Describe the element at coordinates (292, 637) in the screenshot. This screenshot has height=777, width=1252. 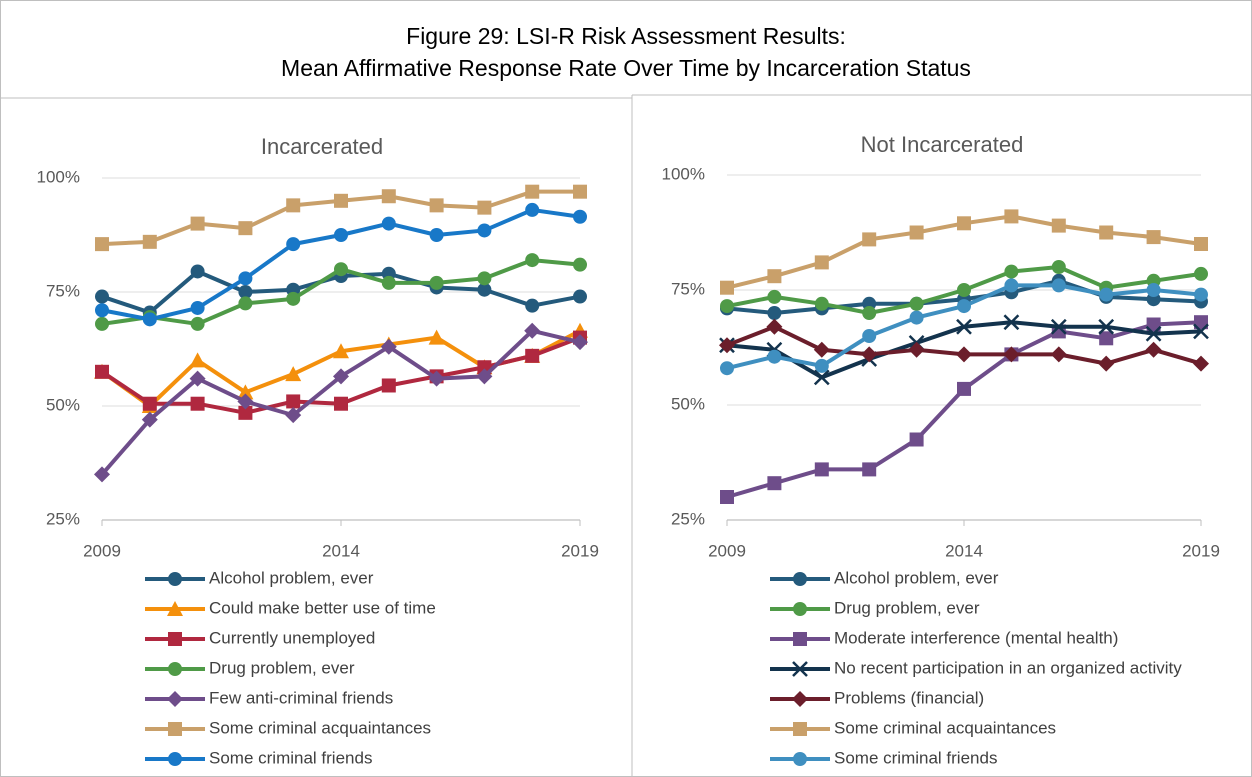
I see `legend-label: Currently unemployed` at that location.